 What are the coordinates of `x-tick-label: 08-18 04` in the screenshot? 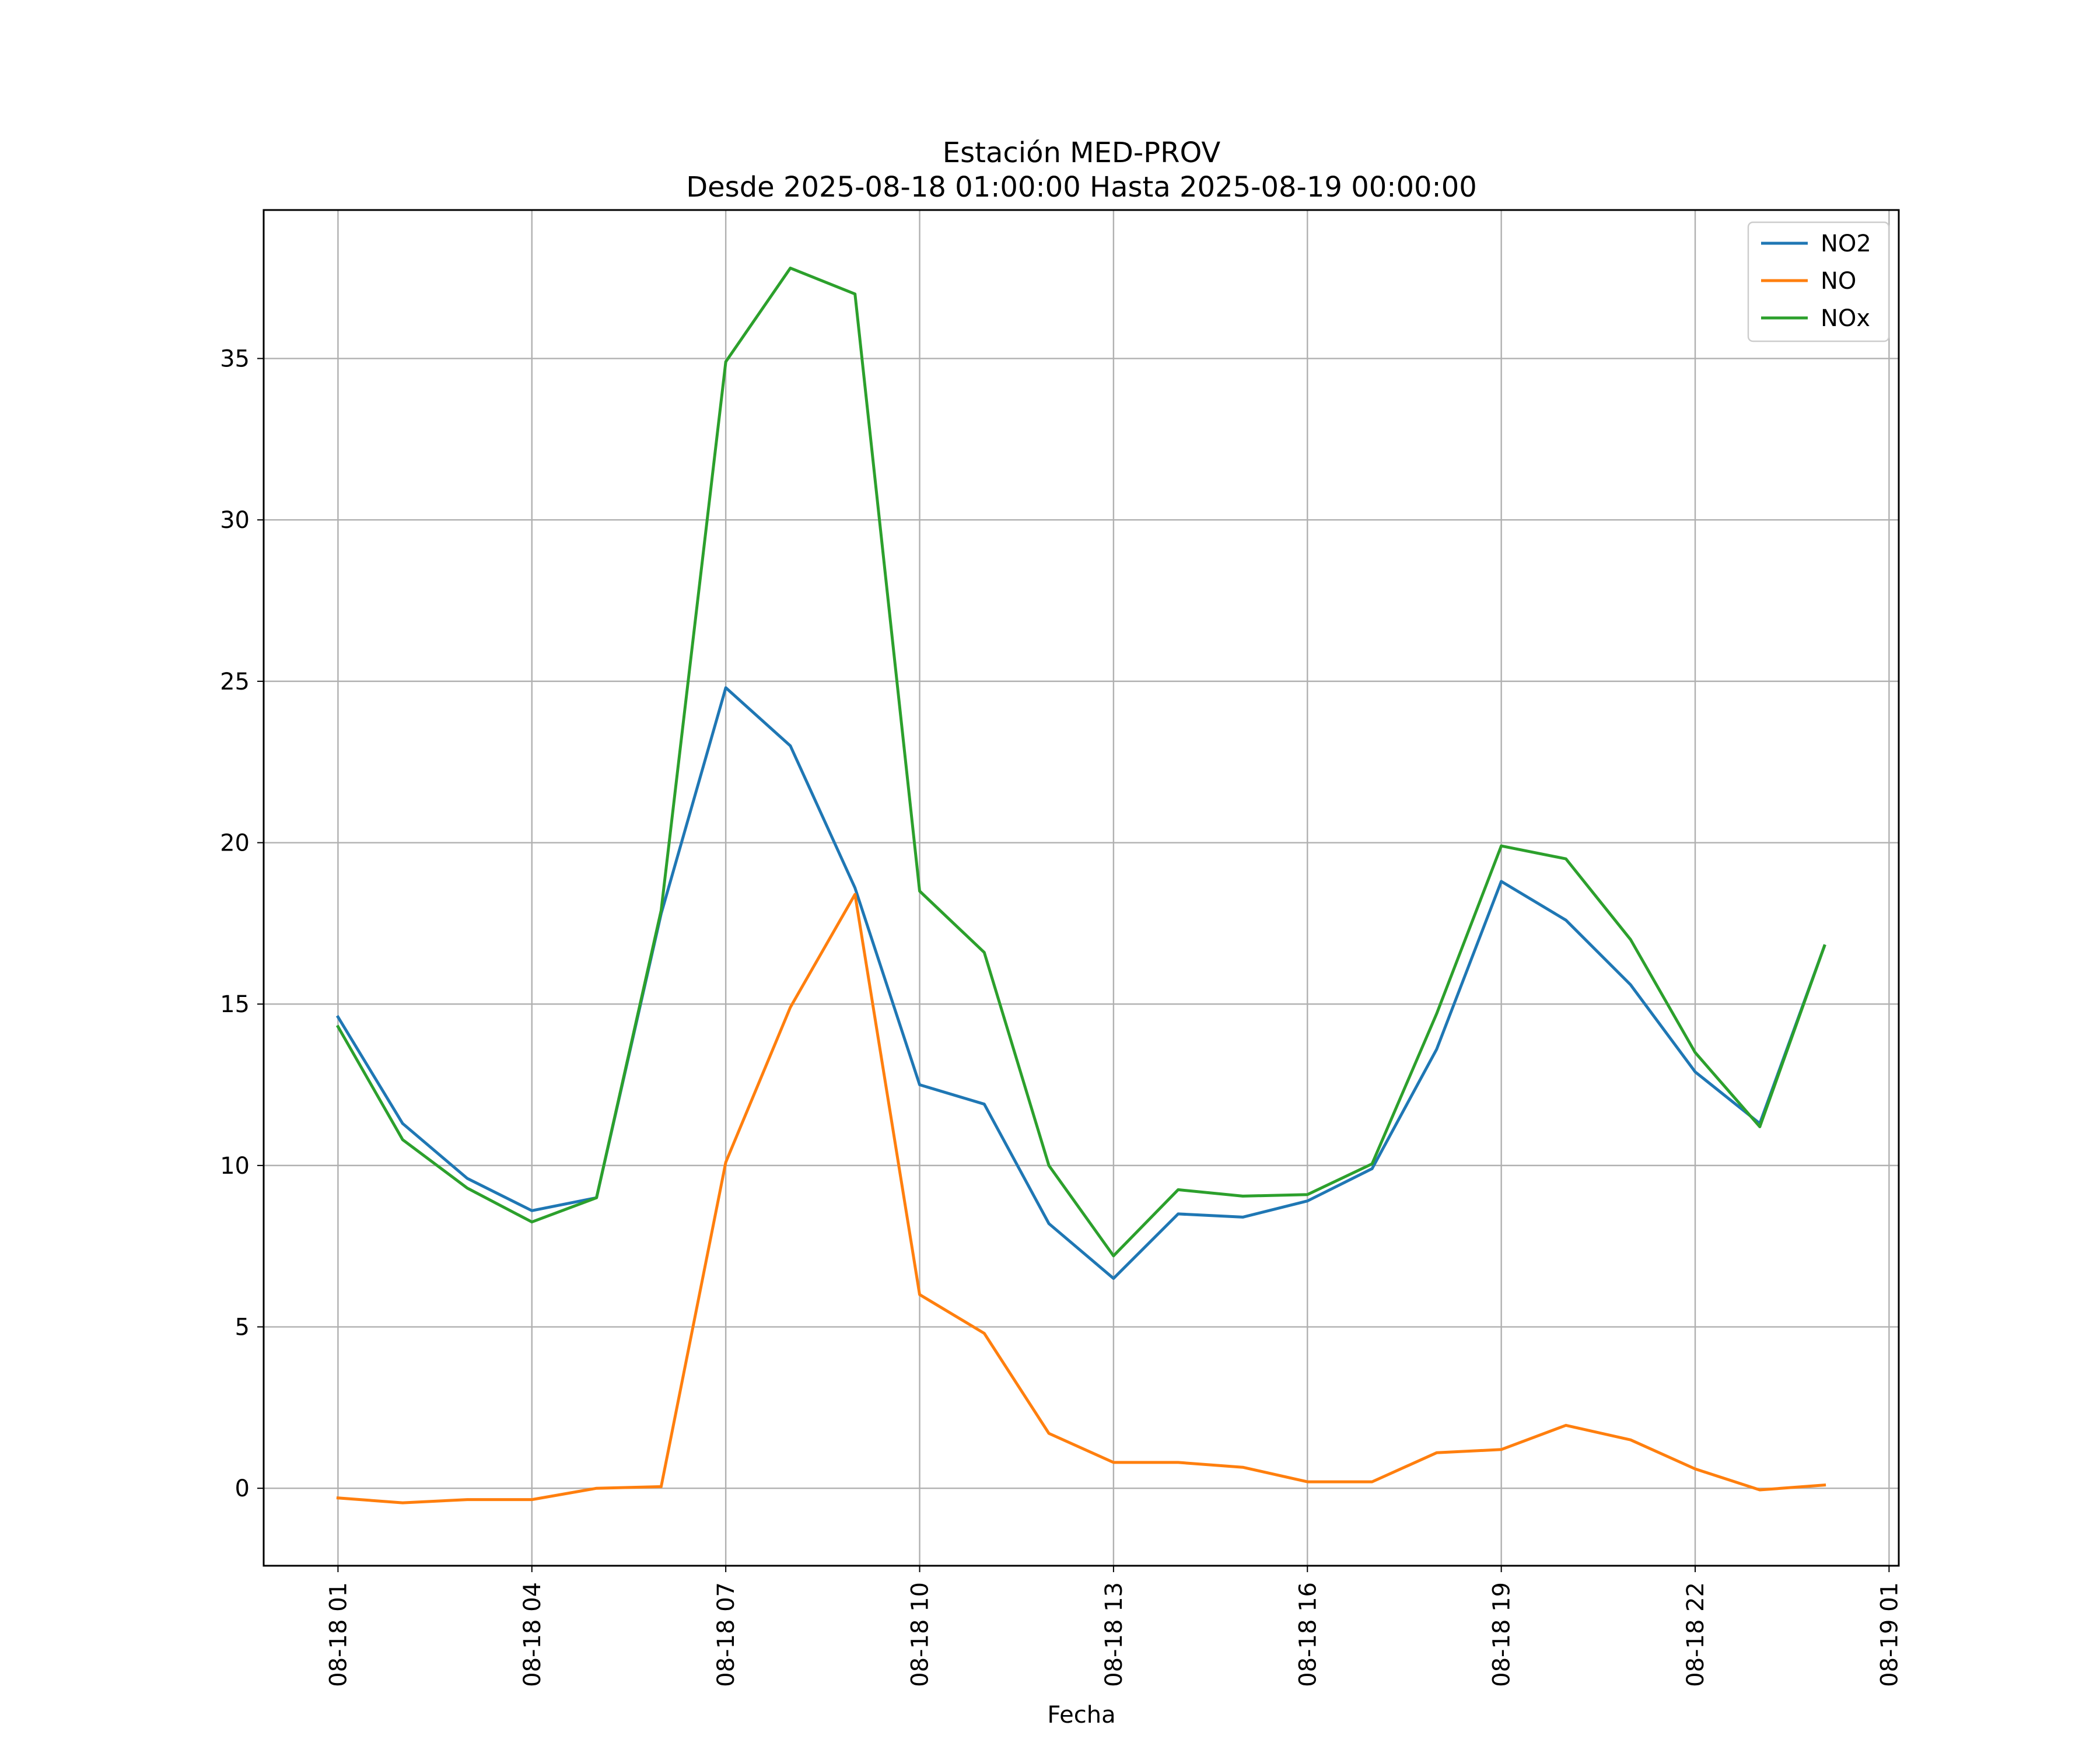 It's located at (532, 1634).